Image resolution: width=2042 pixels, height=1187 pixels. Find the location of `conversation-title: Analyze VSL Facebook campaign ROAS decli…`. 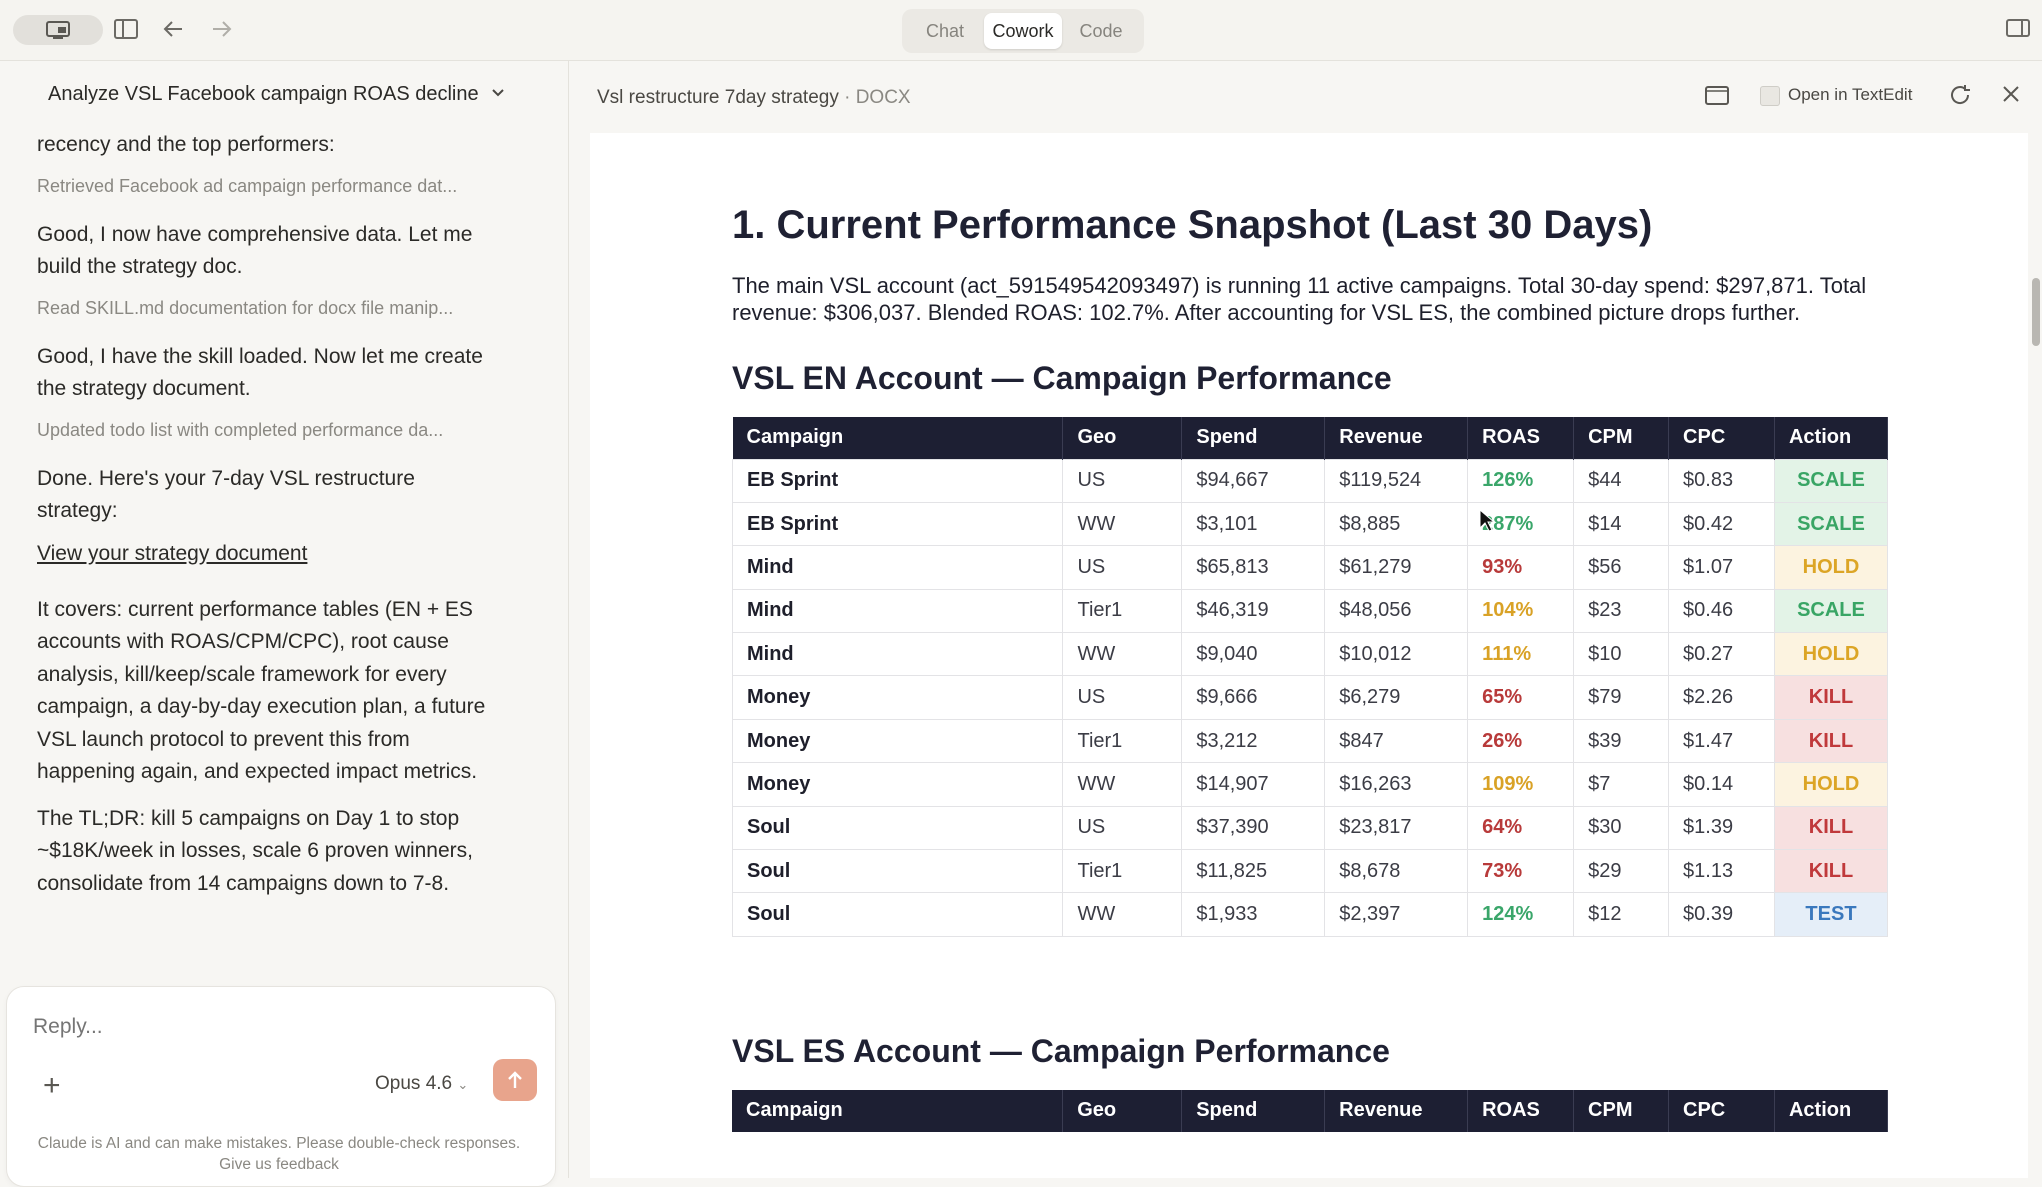

conversation-title: Analyze VSL Facebook campaign ROAS decli… is located at coordinates (263, 94).